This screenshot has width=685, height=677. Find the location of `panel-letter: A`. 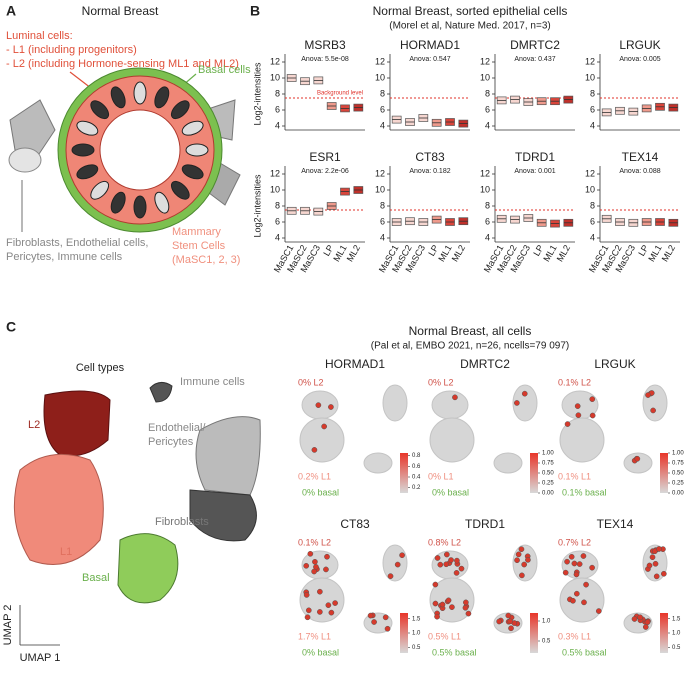

panel-letter: A is located at coordinates (11, 11).